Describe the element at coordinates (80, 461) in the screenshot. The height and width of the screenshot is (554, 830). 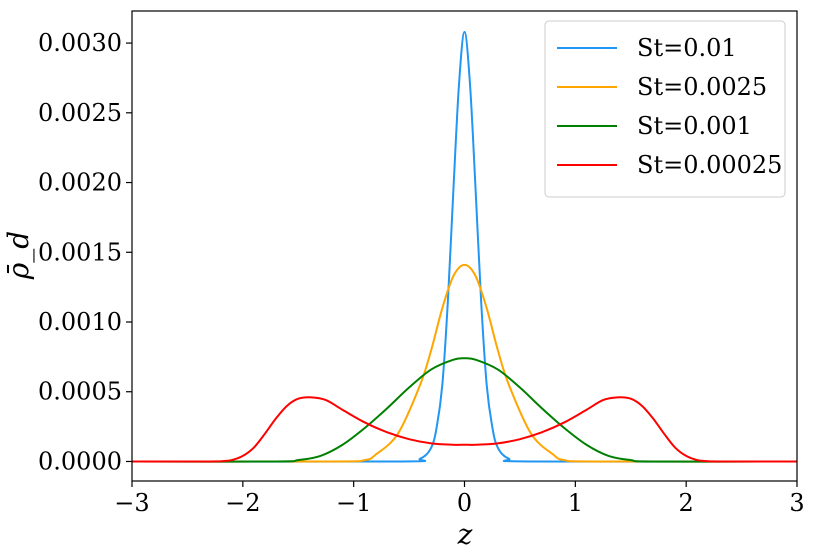
I see `y-tick-label: 0.0000` at that location.